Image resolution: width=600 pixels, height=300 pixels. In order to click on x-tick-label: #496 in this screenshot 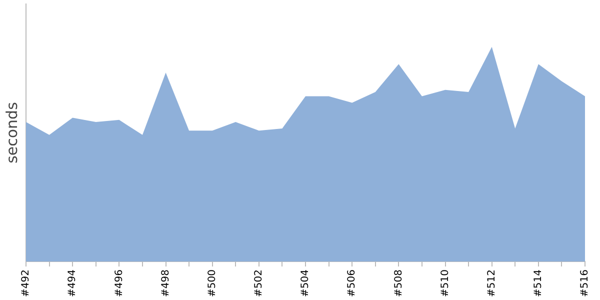, I will do `click(119, 284)`.